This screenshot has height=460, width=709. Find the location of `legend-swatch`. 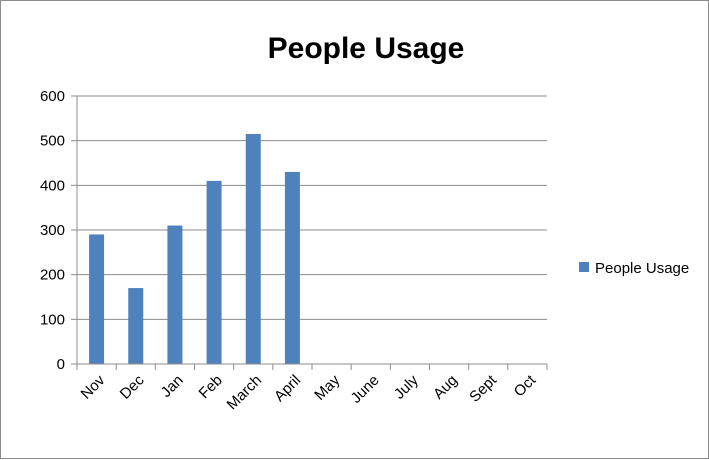

legend-swatch is located at coordinates (584, 267).